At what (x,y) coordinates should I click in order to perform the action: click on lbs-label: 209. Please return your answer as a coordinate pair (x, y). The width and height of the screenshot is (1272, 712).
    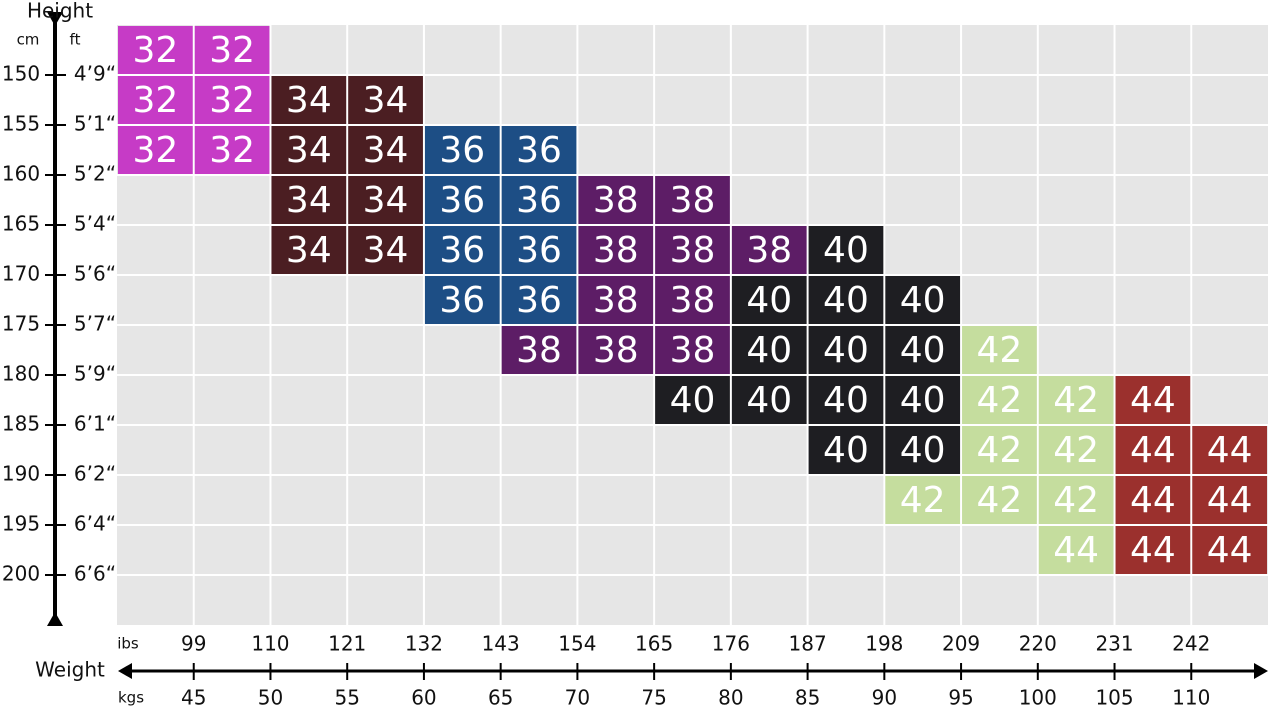
    Looking at the image, I should click on (961, 644).